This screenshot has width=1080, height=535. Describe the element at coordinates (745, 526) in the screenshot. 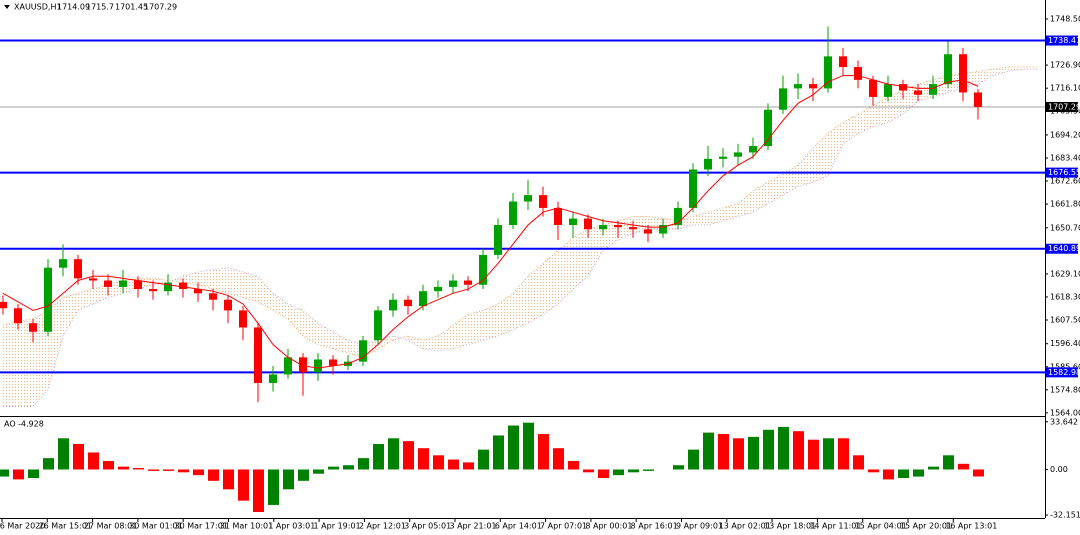

I see `x-tick-label: 13 Apr 02:01` at that location.